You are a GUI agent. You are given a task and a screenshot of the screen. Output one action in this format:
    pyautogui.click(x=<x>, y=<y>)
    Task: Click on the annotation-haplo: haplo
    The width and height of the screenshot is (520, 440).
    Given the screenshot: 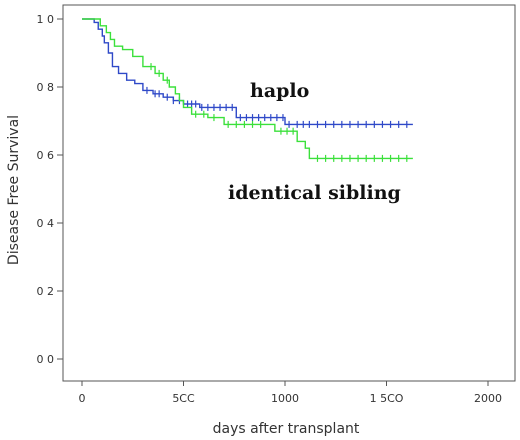 What is the action you would take?
    pyautogui.click(x=279, y=91)
    